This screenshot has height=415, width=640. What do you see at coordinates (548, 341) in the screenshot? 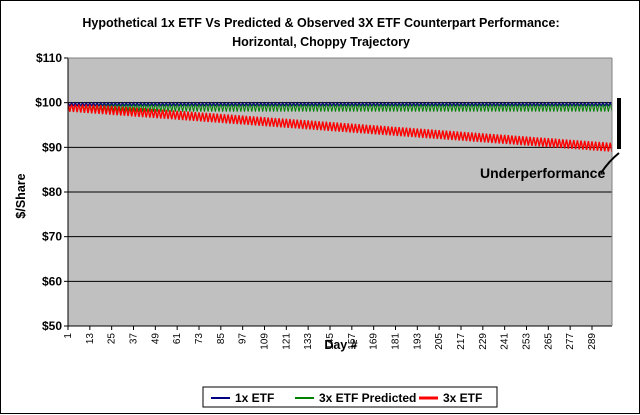
I see `x-tick-label: 265` at bounding box center [548, 341].